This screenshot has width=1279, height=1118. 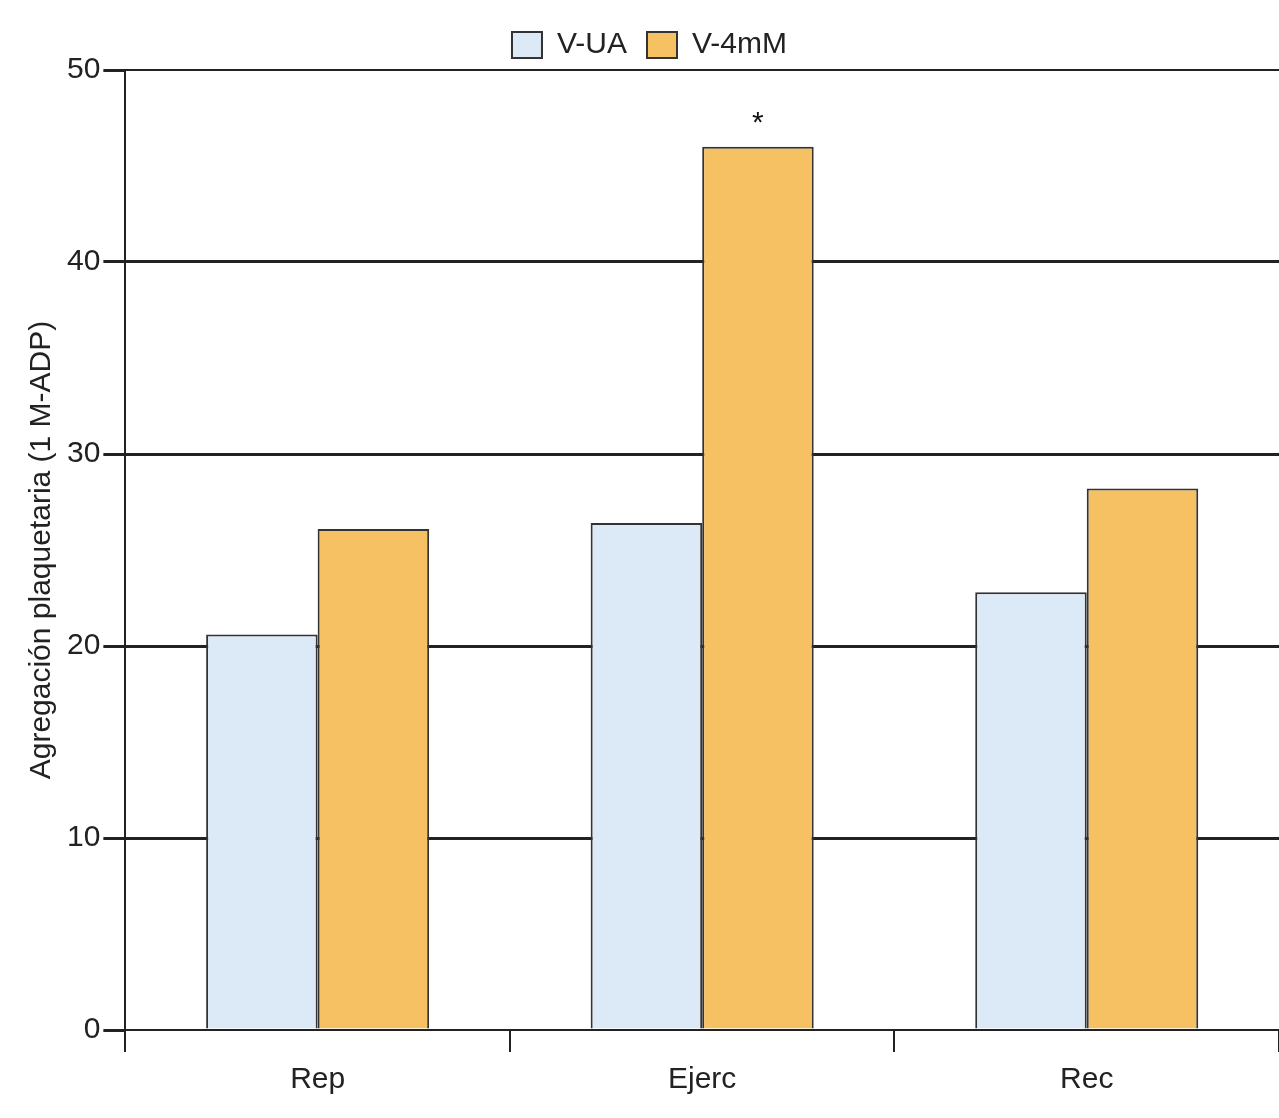 What do you see at coordinates (702, 1078) in the screenshot?
I see `x-tick-label: Ejerc` at bounding box center [702, 1078].